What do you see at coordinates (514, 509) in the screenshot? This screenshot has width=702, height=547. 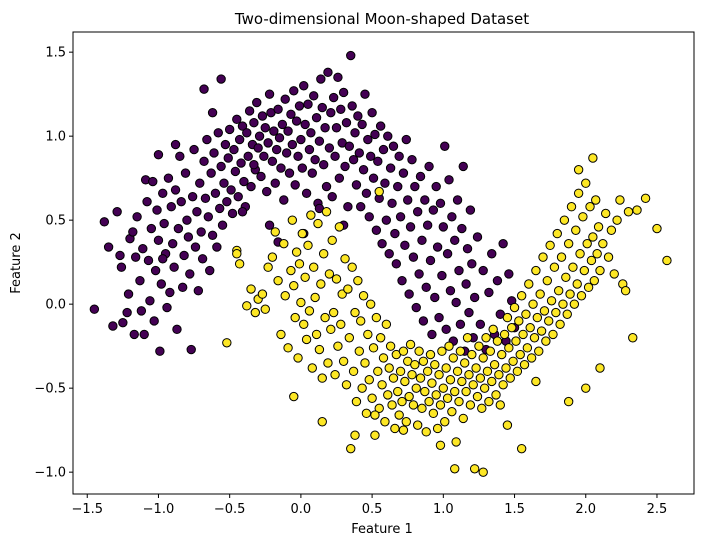 I see `x-tick-label: 1.5` at bounding box center [514, 509].